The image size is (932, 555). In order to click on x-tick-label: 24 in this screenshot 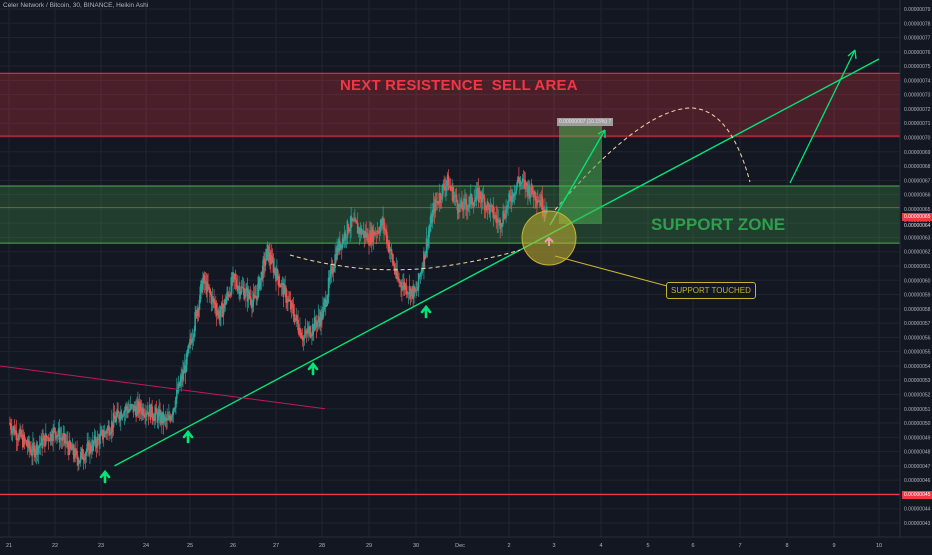, I will do `click(146, 546)`.